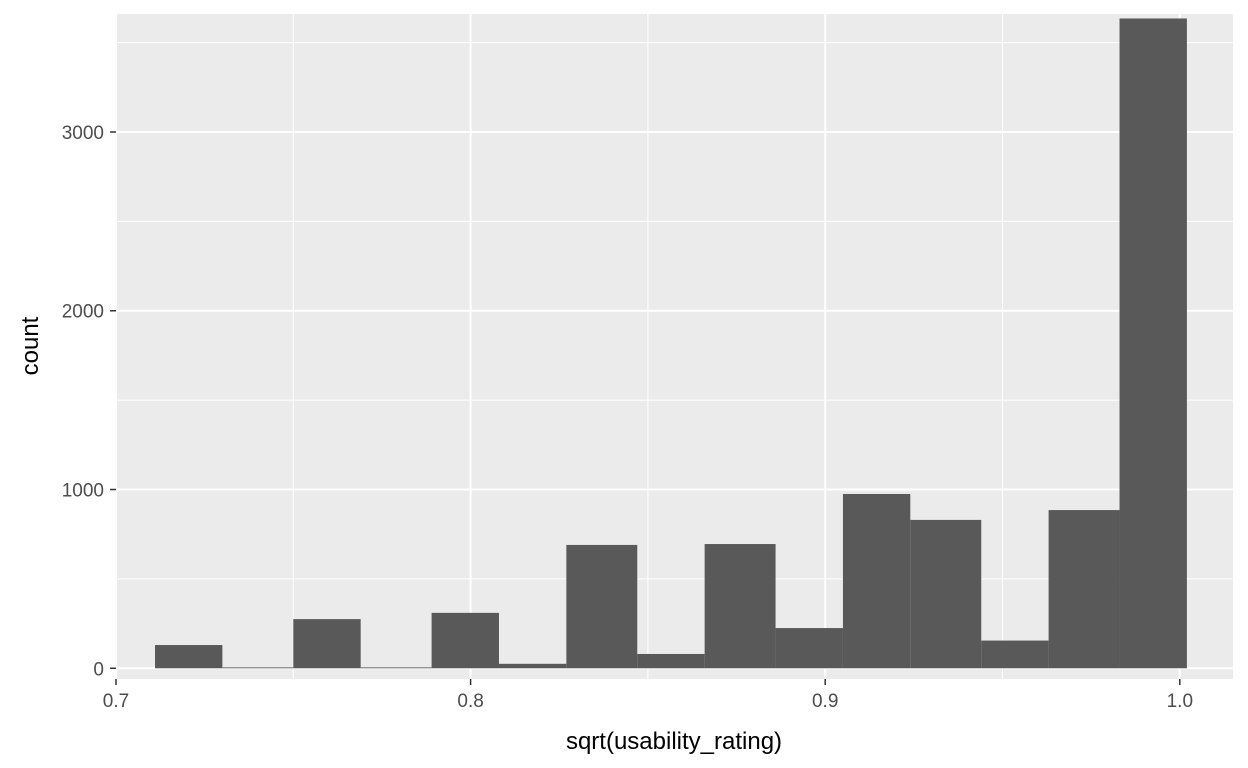 The height and width of the screenshot is (768, 1248). I want to click on y-tick-label: 0, so click(98, 669).